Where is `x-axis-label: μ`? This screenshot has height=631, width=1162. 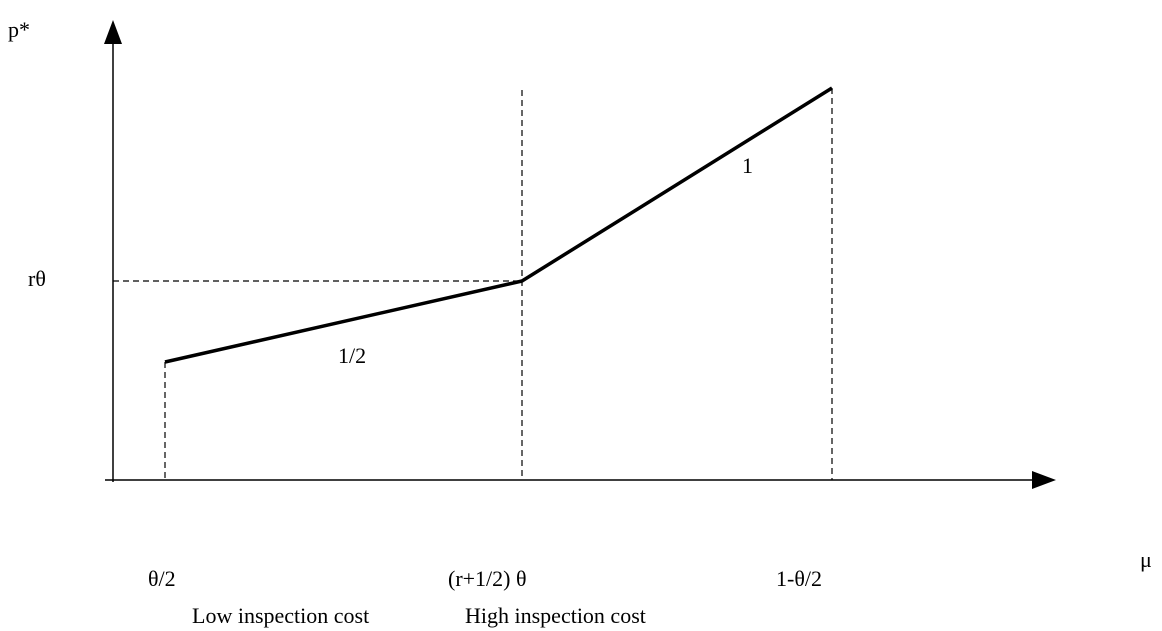 x-axis-label: μ is located at coordinates (1146, 559).